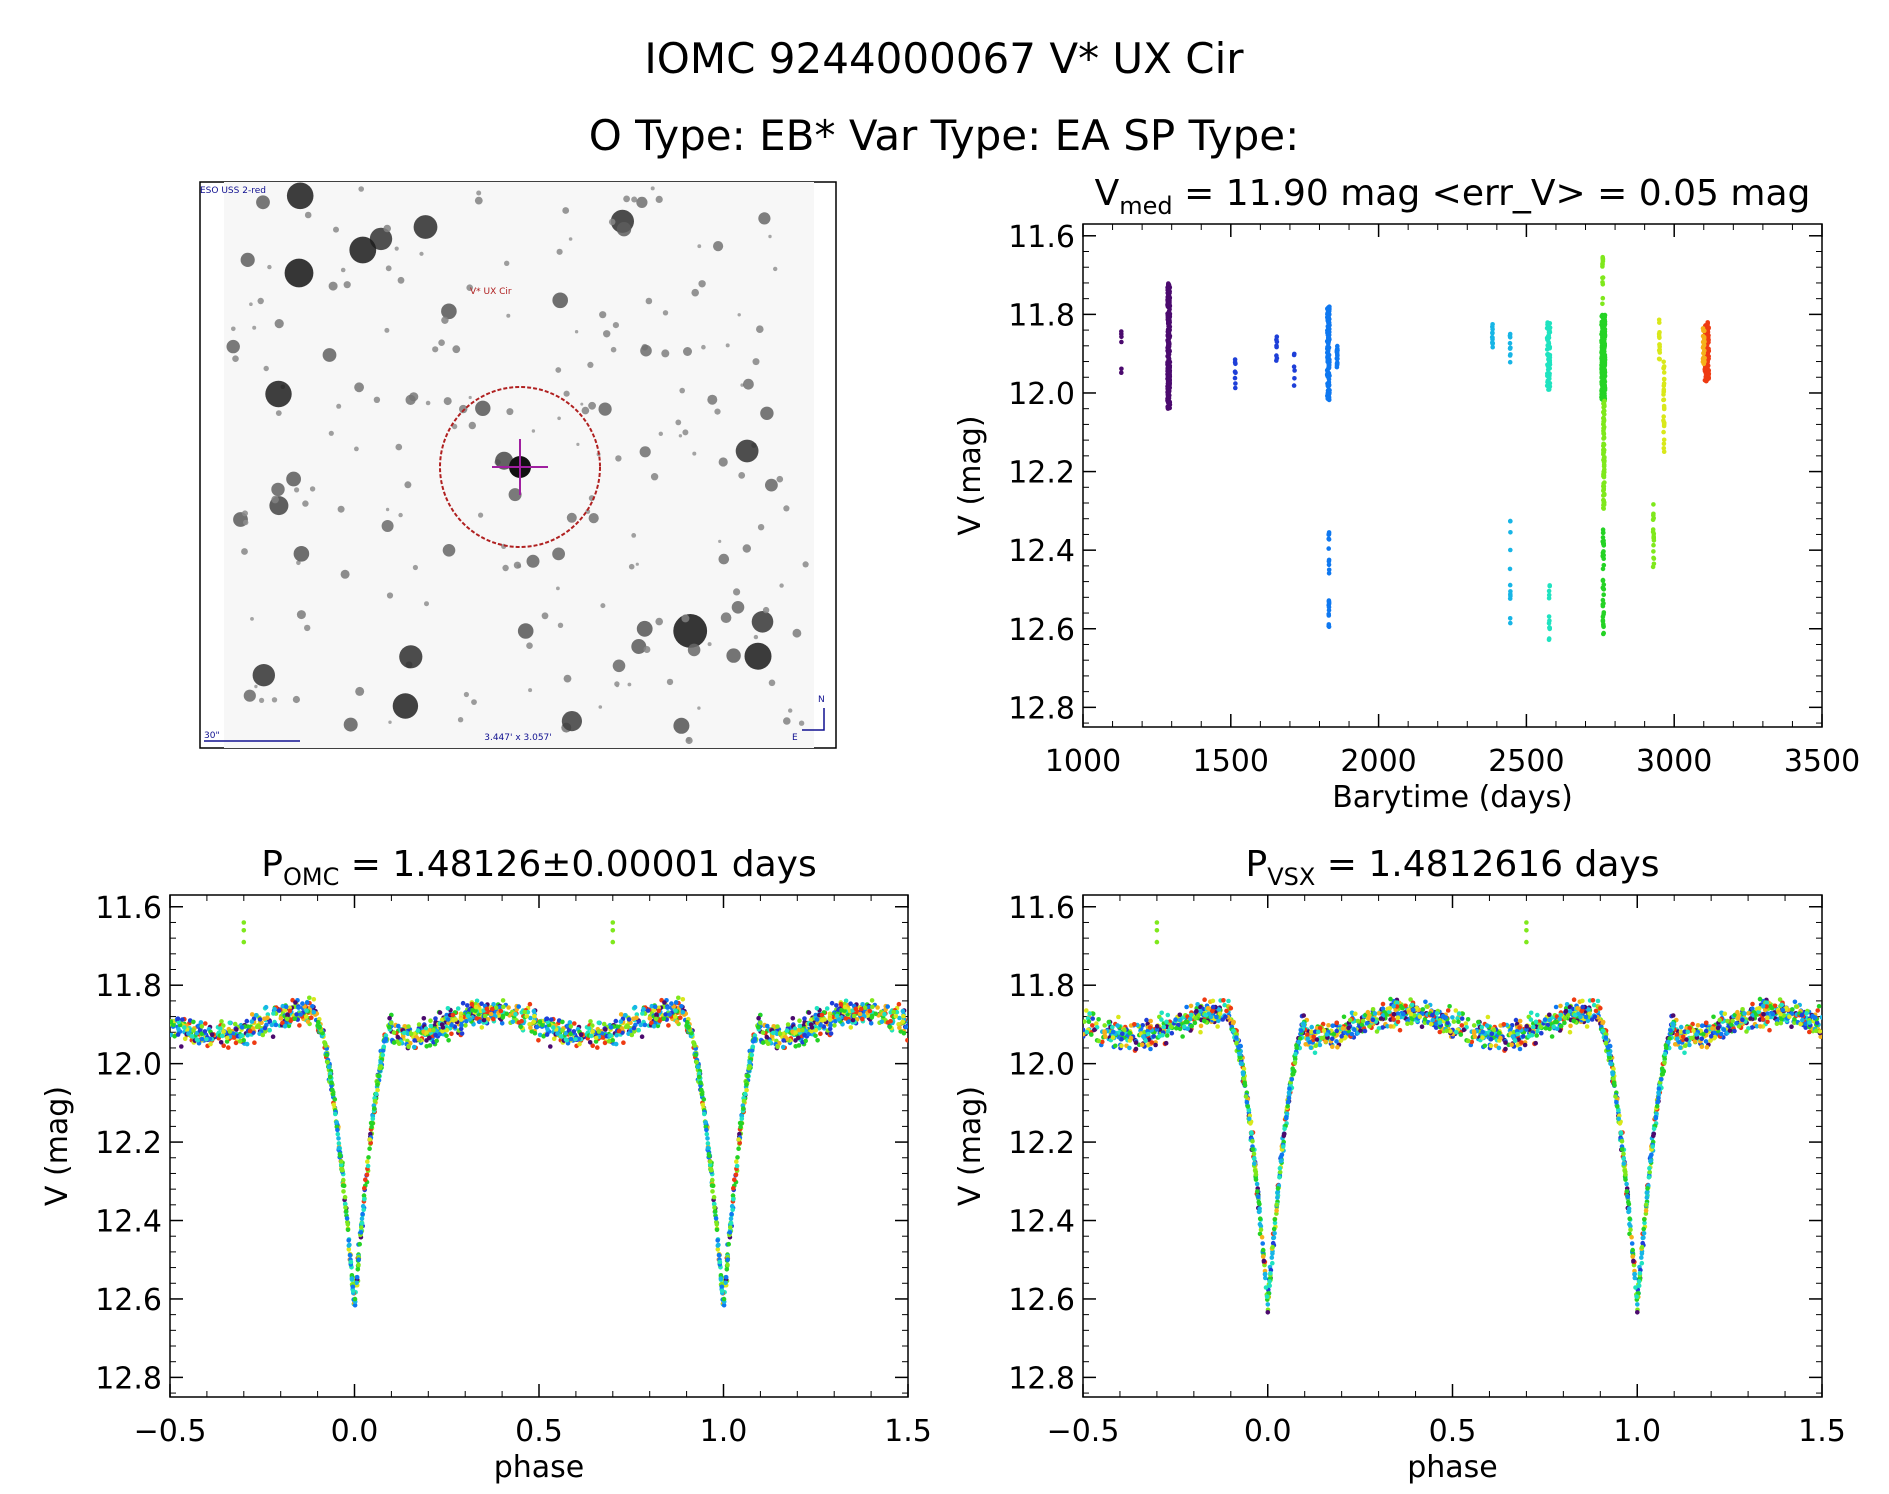  What do you see at coordinates (170, 1431) in the screenshot?
I see `x-tick-label: −0.5` at bounding box center [170, 1431].